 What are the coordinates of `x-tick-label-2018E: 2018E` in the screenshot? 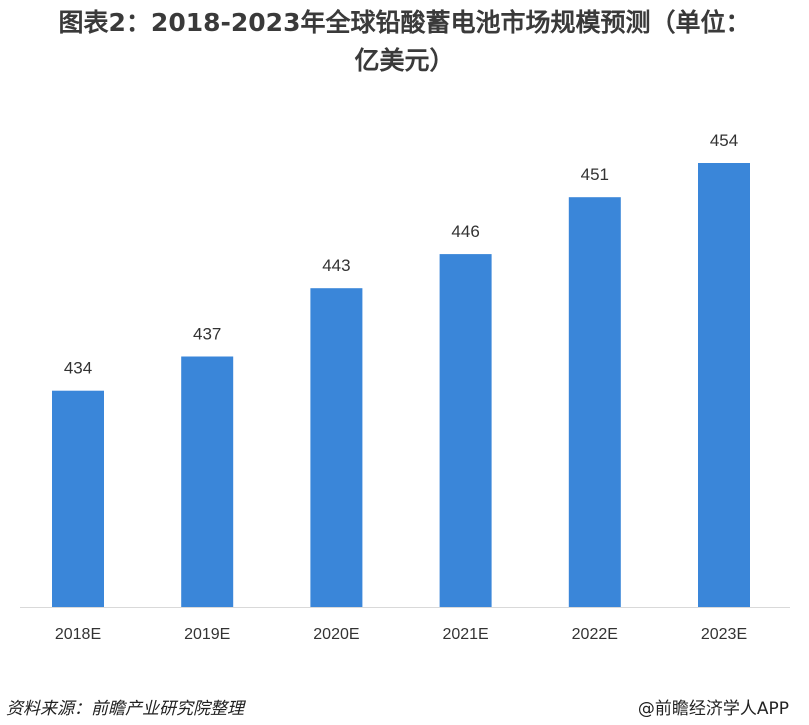 It's located at (78, 634).